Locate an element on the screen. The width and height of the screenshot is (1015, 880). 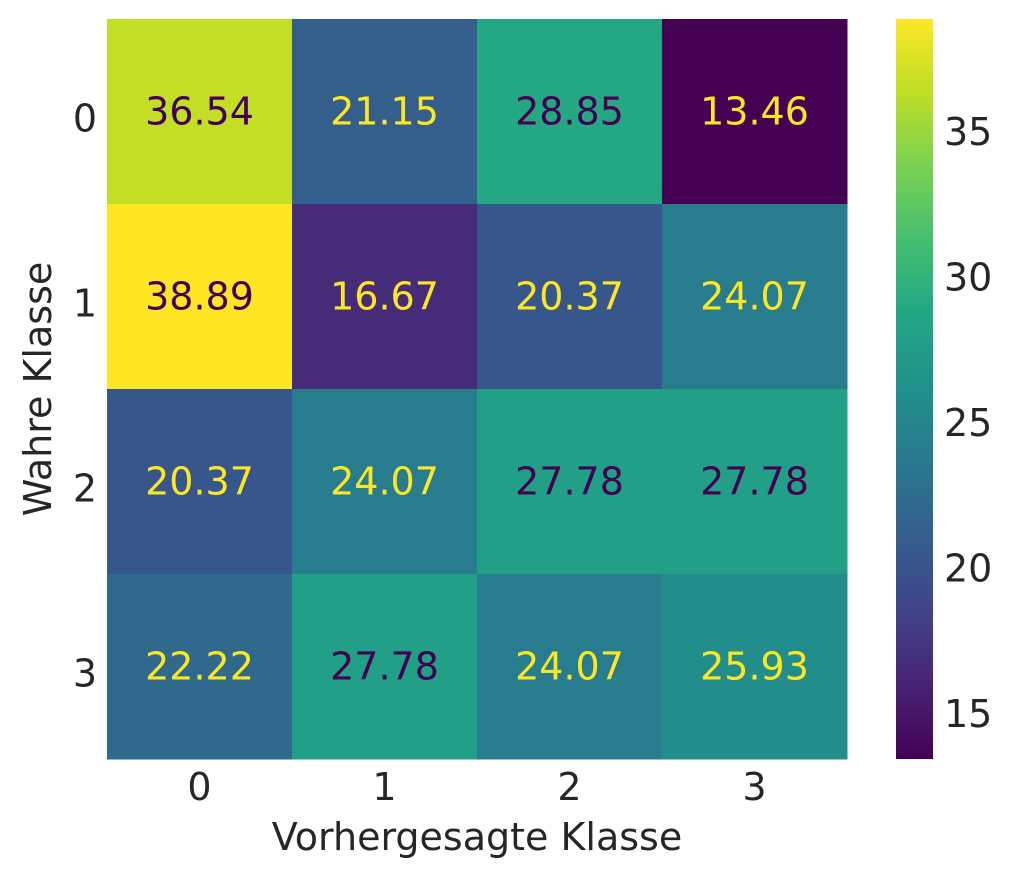
cell-value-label-r3-c2: 24.07 is located at coordinates (569, 667).